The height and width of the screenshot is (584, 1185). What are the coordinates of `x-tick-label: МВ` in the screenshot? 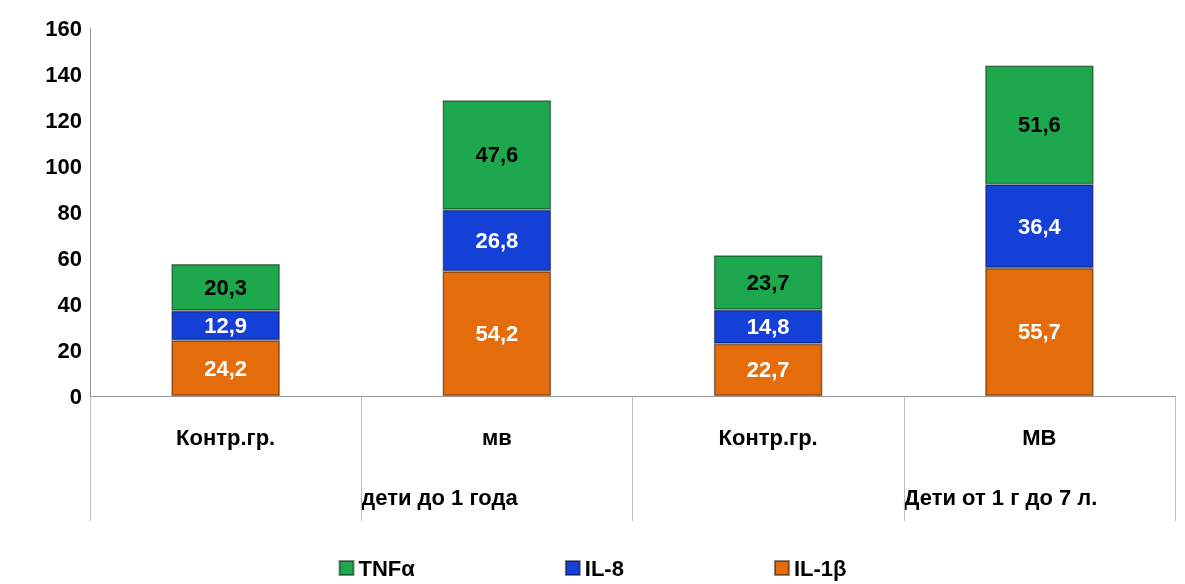 It's located at (1039, 437).